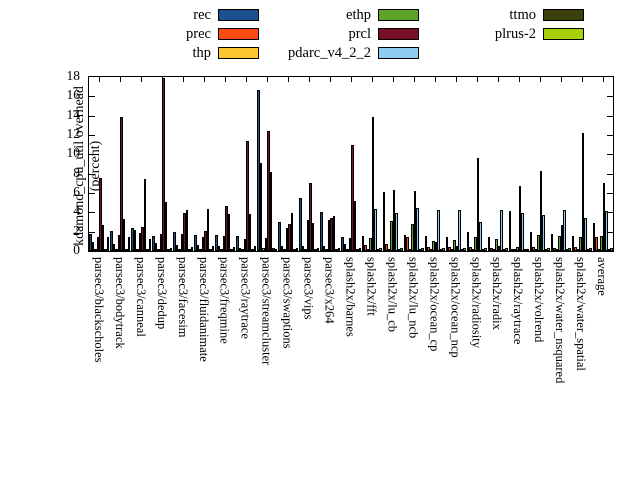 This screenshot has height=480, width=640. Describe the element at coordinates (98, 310) in the screenshot. I see `x-category-label: parsec3/blackscholes` at that location.